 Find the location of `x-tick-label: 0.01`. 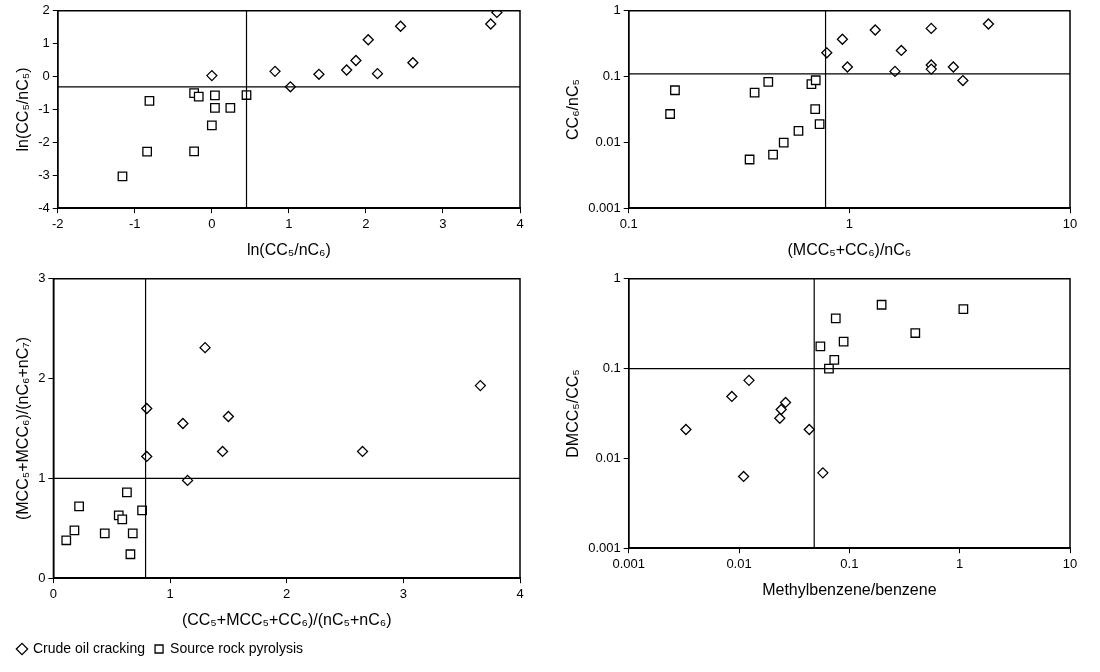

x-tick-label: 0.01 is located at coordinates (739, 563).